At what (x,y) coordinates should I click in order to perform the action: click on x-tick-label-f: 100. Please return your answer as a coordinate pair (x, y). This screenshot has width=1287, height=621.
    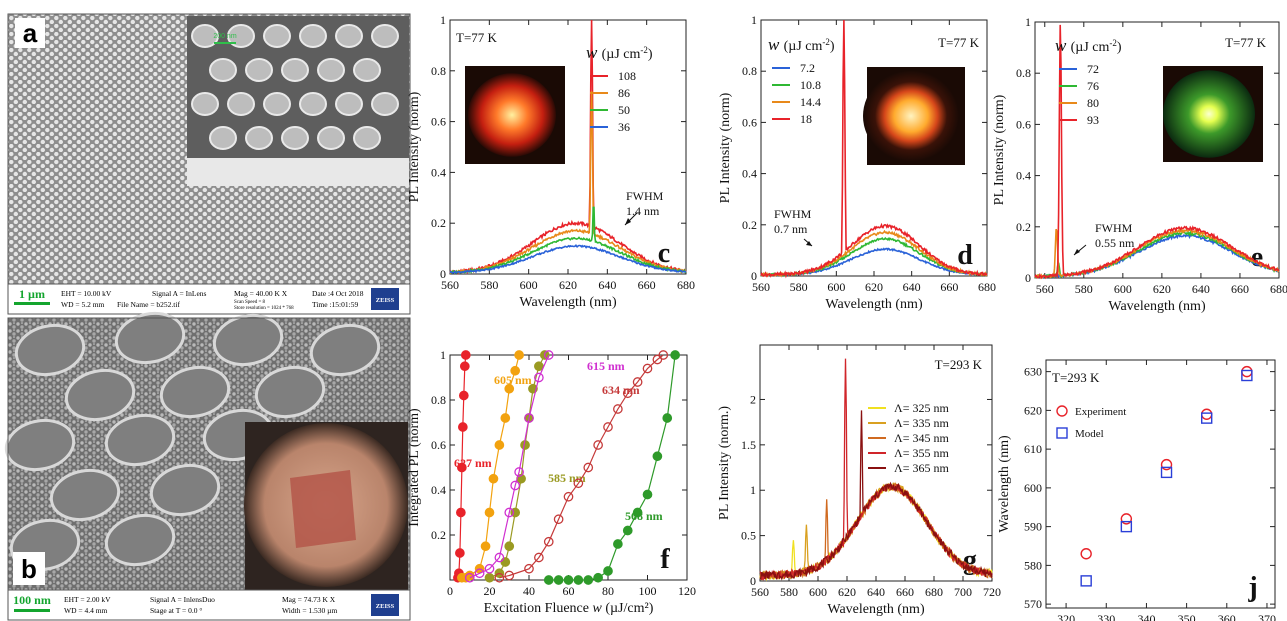
    Looking at the image, I should click on (648, 591).